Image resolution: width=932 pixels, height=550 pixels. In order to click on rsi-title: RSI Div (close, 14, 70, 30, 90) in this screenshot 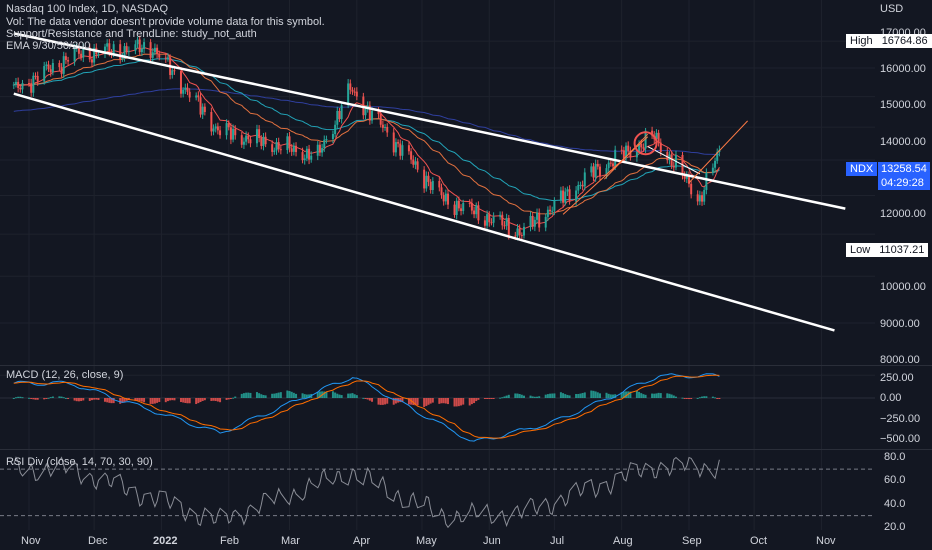, I will do `click(79, 462)`.